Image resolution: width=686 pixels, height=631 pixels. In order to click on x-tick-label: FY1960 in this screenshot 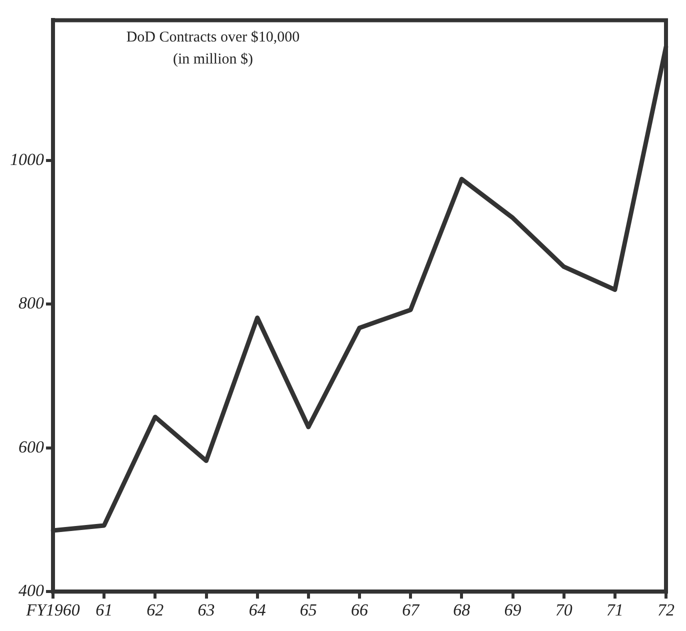, I will do `click(52, 610)`.